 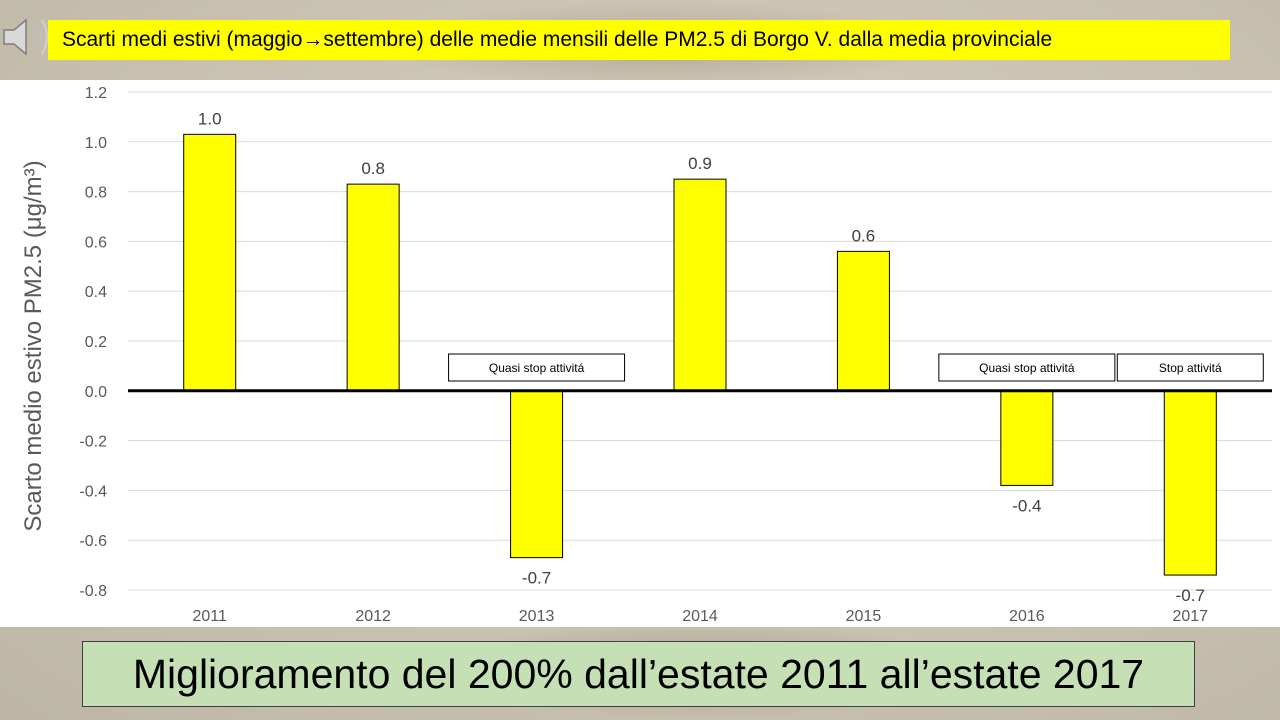 What do you see at coordinates (700, 616) in the screenshot?
I see `x-tick-label: 2014` at bounding box center [700, 616].